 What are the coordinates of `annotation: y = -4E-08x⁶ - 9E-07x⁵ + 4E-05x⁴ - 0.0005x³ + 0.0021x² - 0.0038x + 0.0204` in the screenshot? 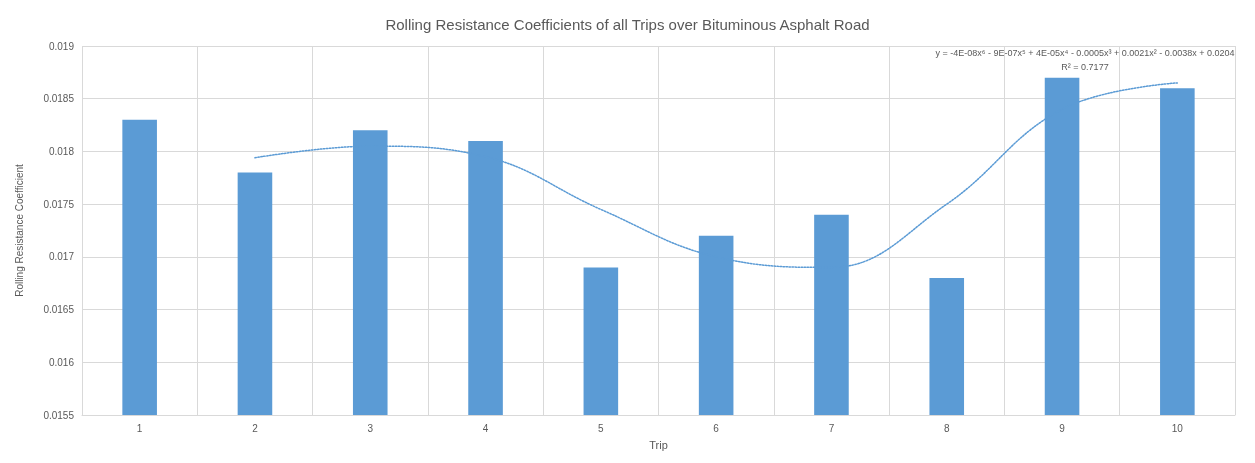 It's located at (1085, 52).